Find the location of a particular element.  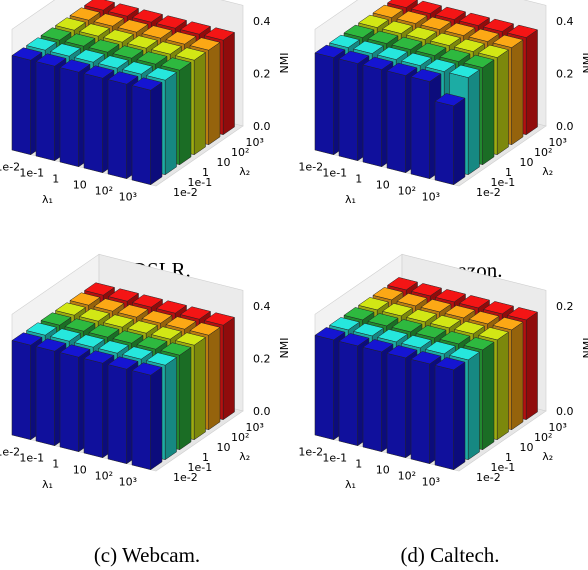

bars-amazon is located at coordinates (426, 93).